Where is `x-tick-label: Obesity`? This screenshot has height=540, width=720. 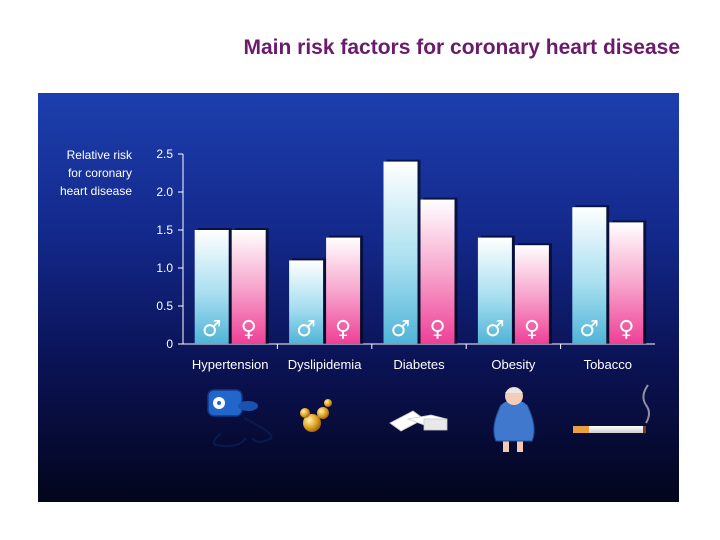 x-tick-label: Obesity is located at coordinates (513, 364).